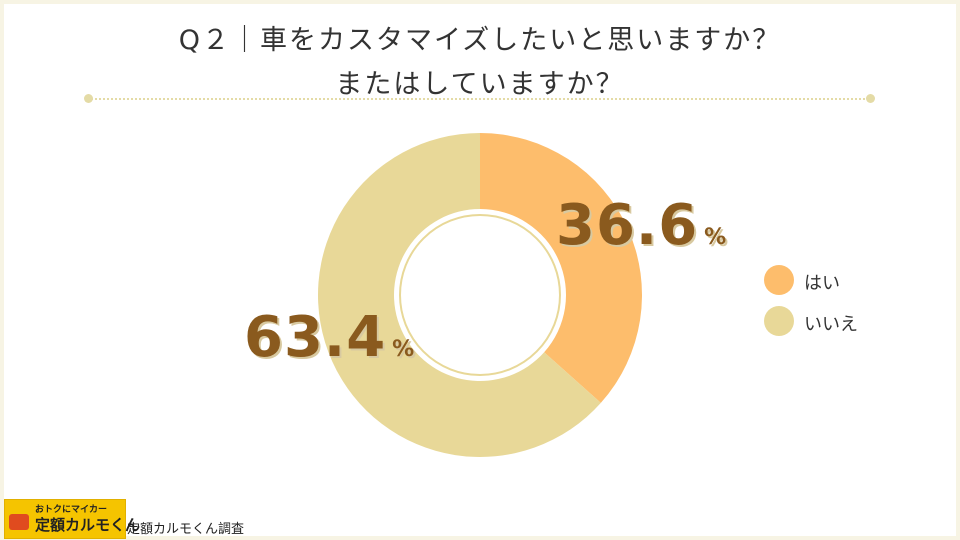  Describe the element at coordinates (831, 324) in the screenshot. I see `legend-label-no: いいえ` at that location.